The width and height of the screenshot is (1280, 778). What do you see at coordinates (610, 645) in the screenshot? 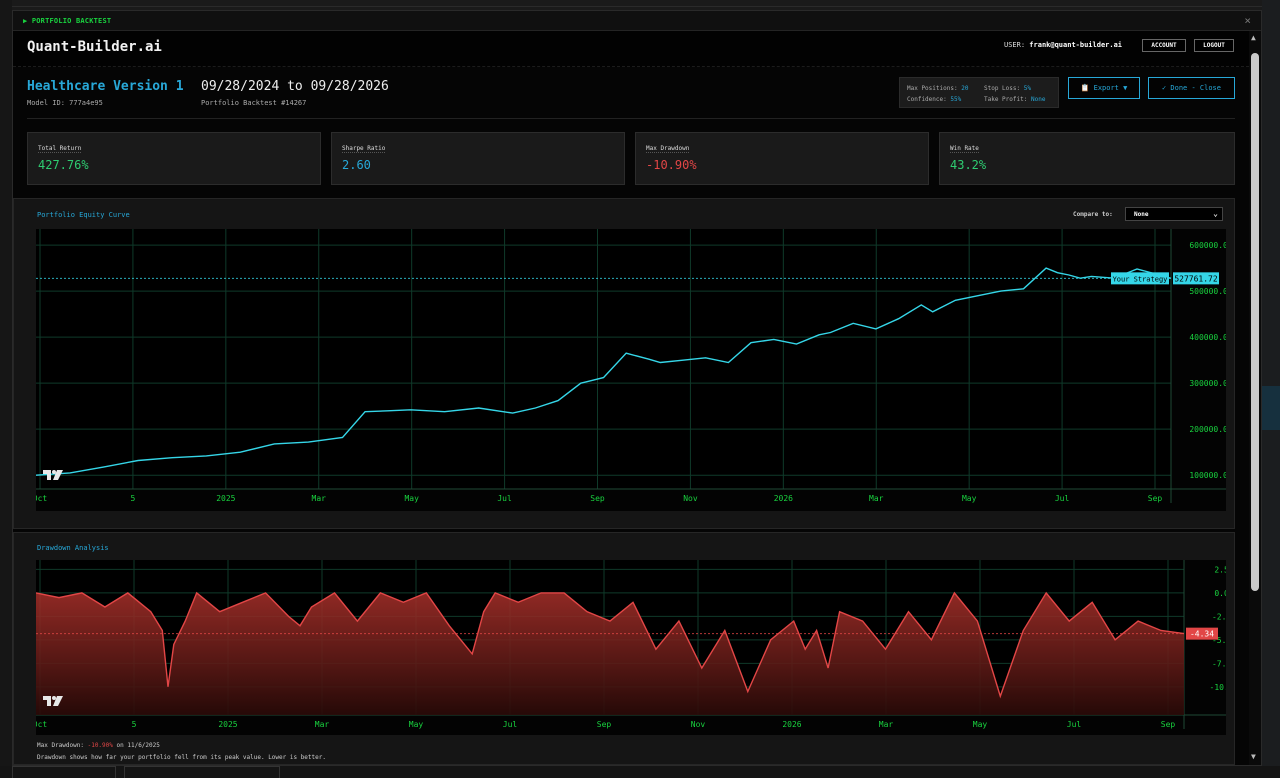
I see `series-line` at bounding box center [610, 645].